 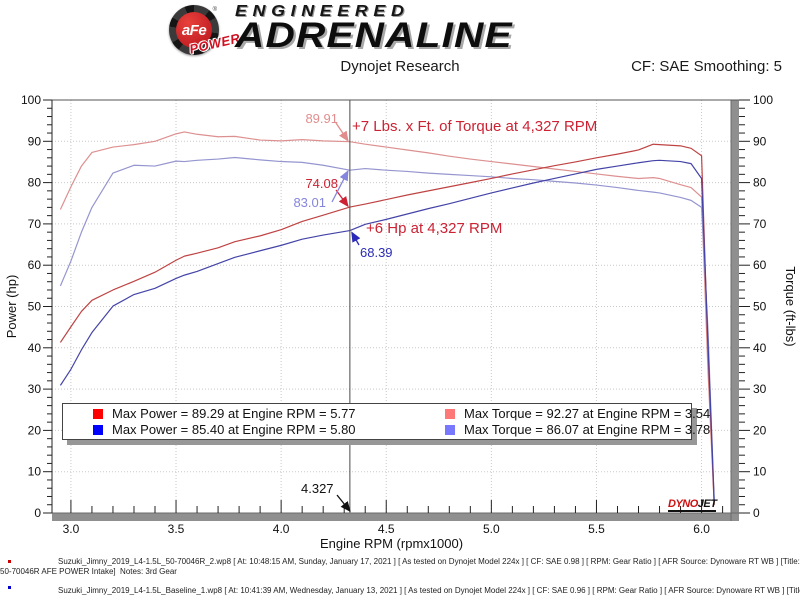 I want to click on left-axis-tick-label: 80, so click(x=35, y=183).